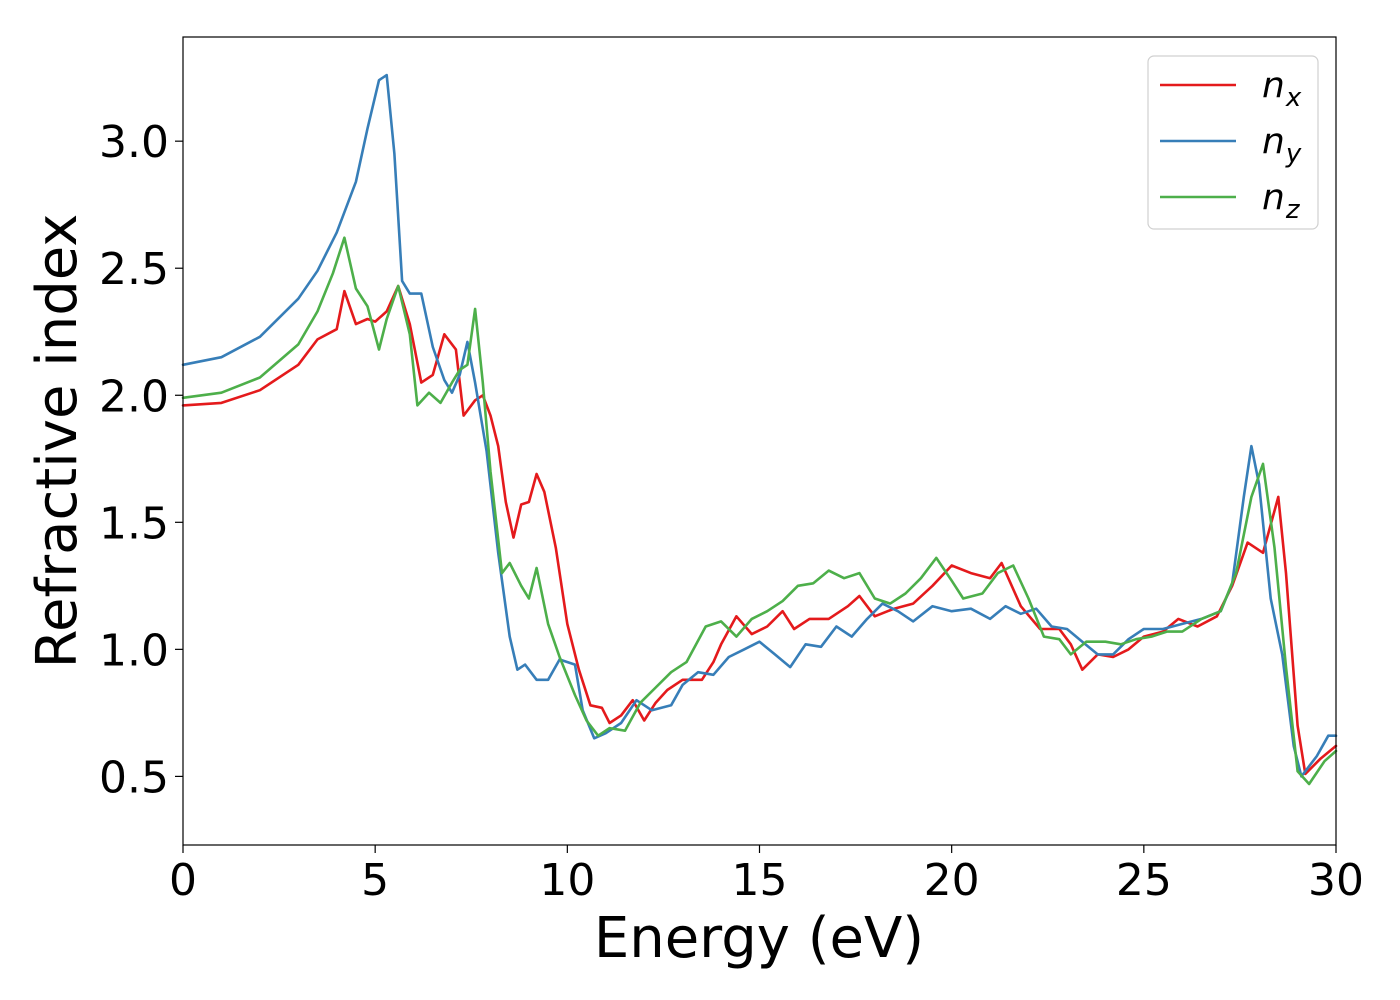 This screenshot has width=1400, height=1000. I want to click on legend-label-ny: ny, so click(1282, 145).